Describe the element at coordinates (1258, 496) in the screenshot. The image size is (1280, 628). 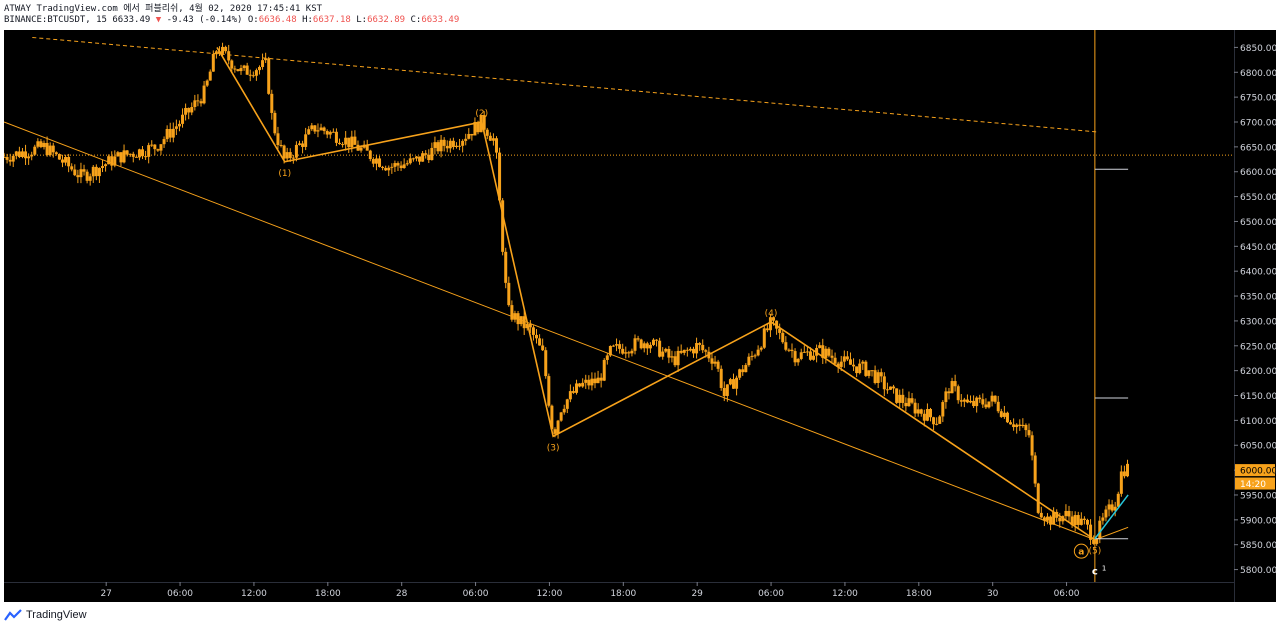
I see `y-tick-label: 5950.00` at that location.